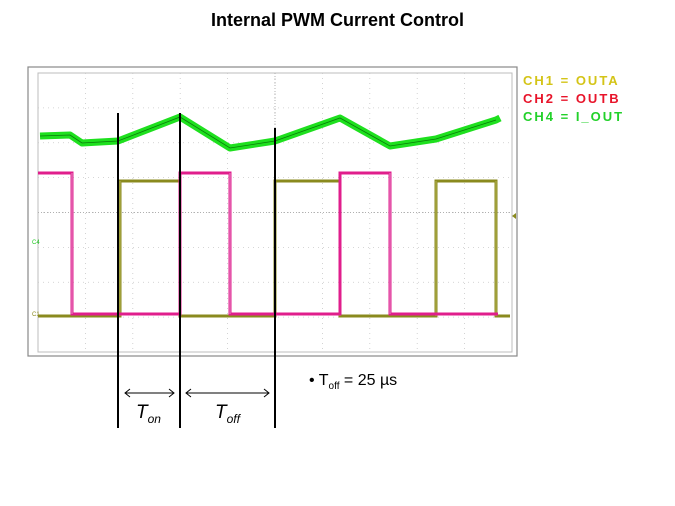 Image resolution: width=675 pixels, height=506 pixels. What do you see at coordinates (227, 393) in the screenshot?
I see `toff-arrow` at bounding box center [227, 393].